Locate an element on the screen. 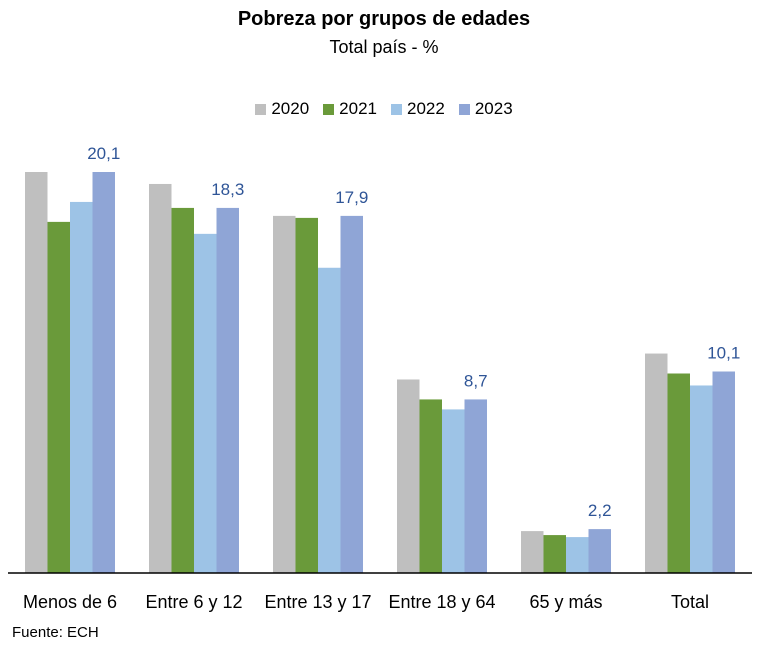 The image size is (768, 650). data-label-entre-6-y-12: 18,3 is located at coordinates (227, 189).